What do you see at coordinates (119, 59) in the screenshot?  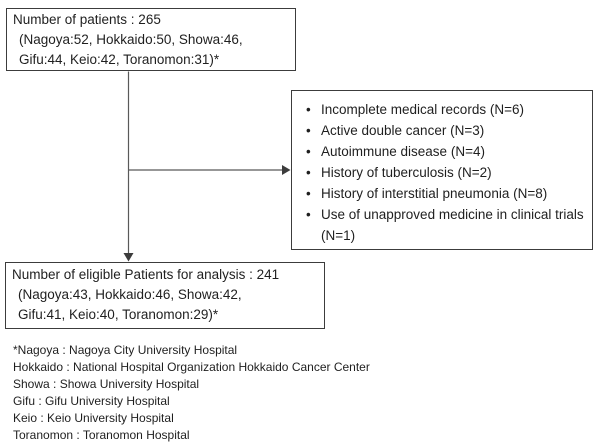 I see `patients-breakdown-line-2: Gifu:44, Keio:42, Toranomon:31)*` at bounding box center [119, 59].